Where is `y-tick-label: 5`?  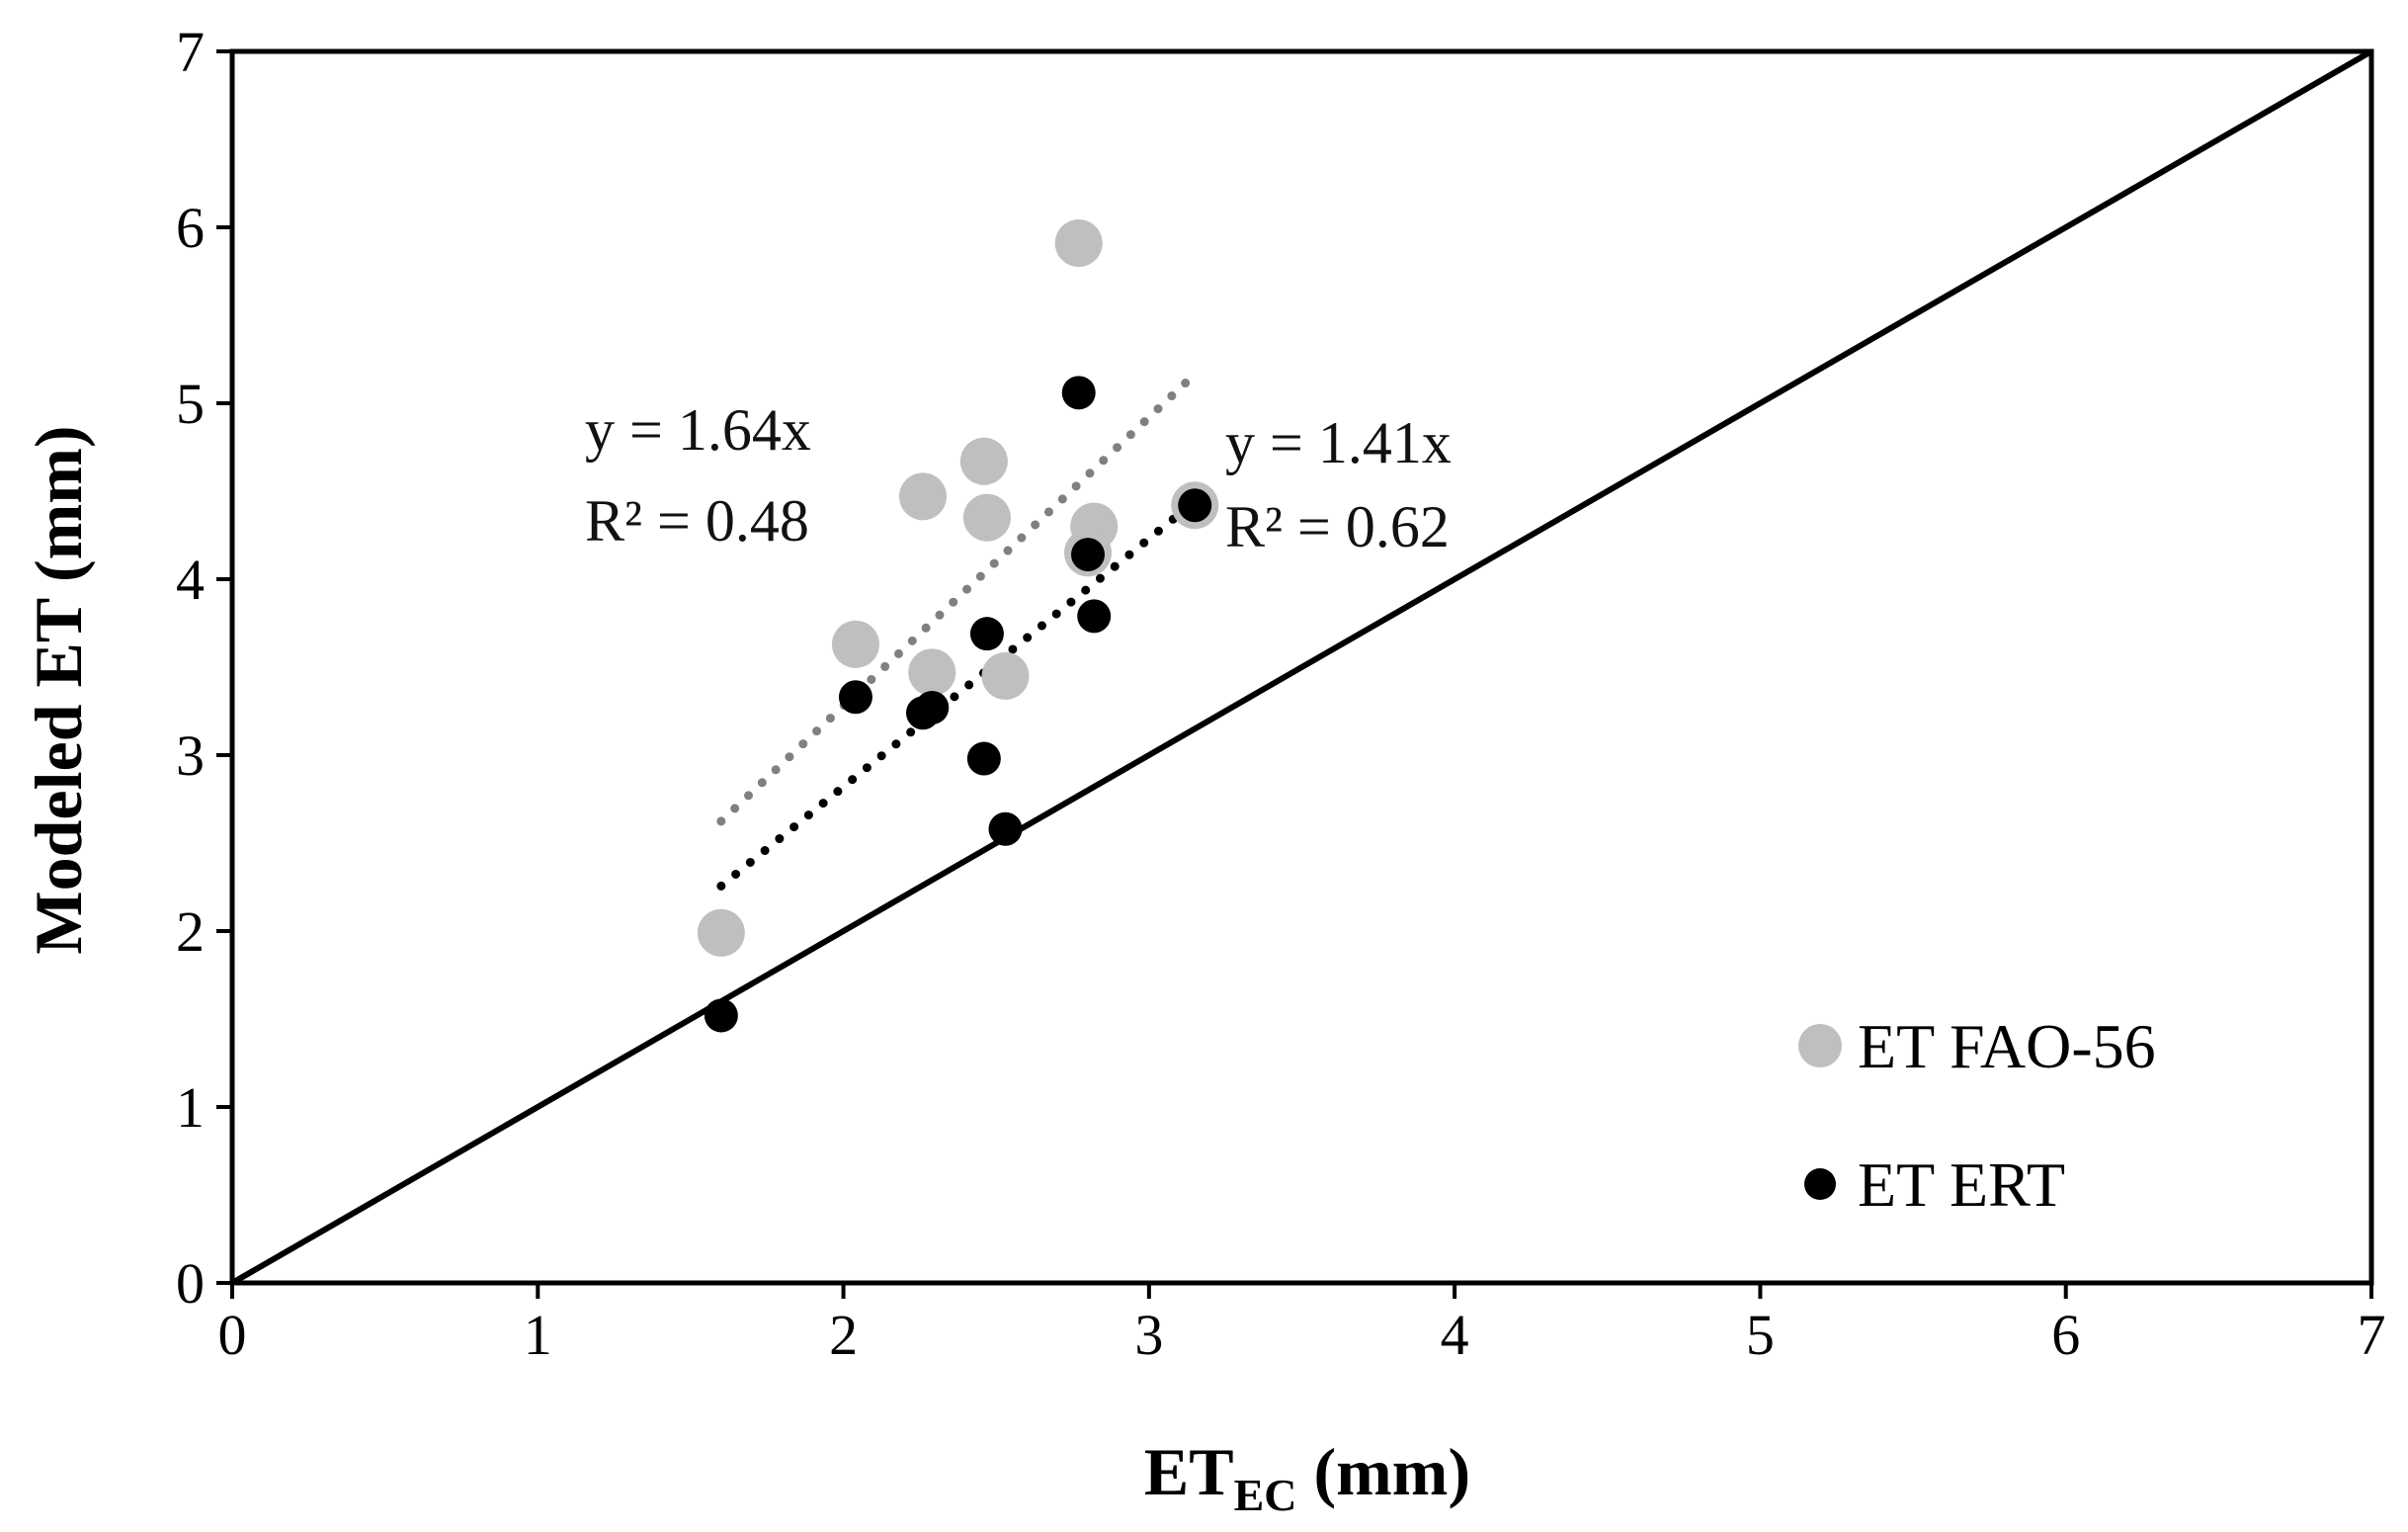 y-tick-label: 5 is located at coordinates (190, 404).